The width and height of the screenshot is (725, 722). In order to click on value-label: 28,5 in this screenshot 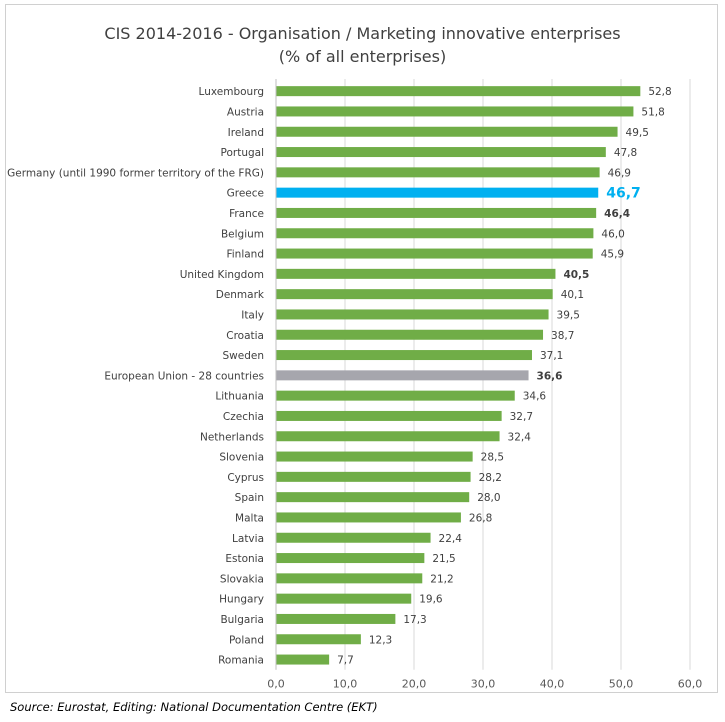, I will do `click(492, 458)`.